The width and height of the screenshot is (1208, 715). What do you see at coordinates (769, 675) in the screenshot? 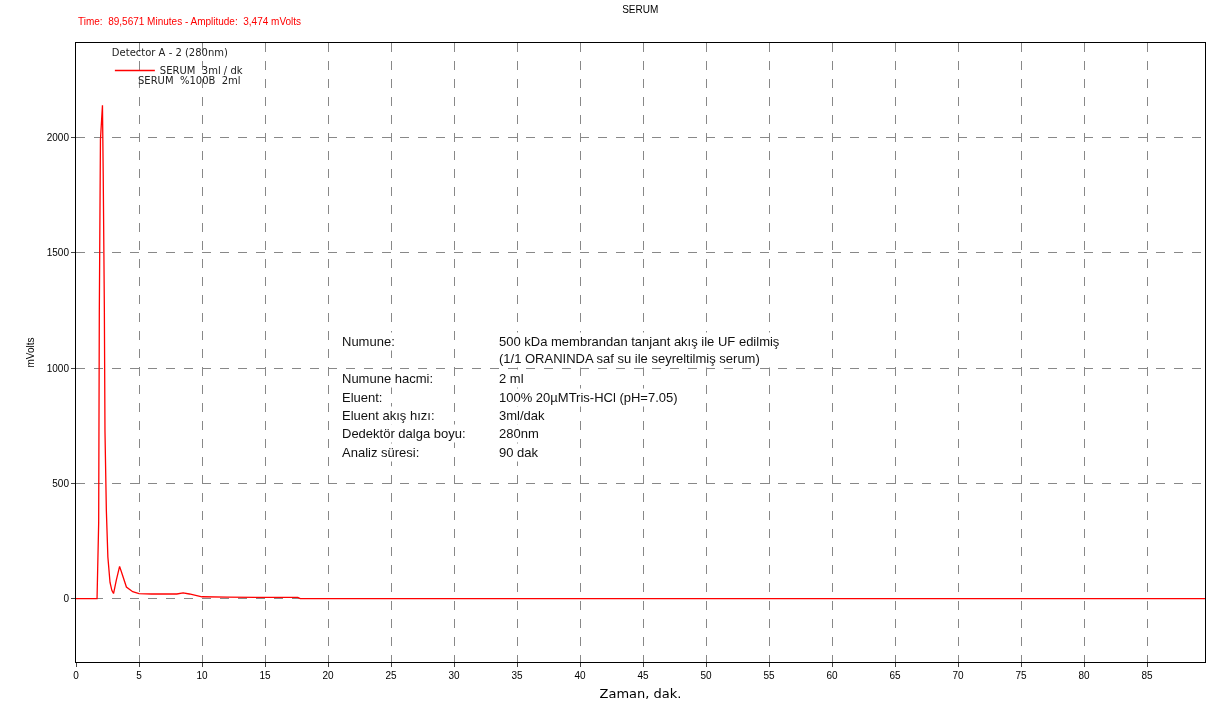
I see `x-tick-label: 55` at bounding box center [769, 675].